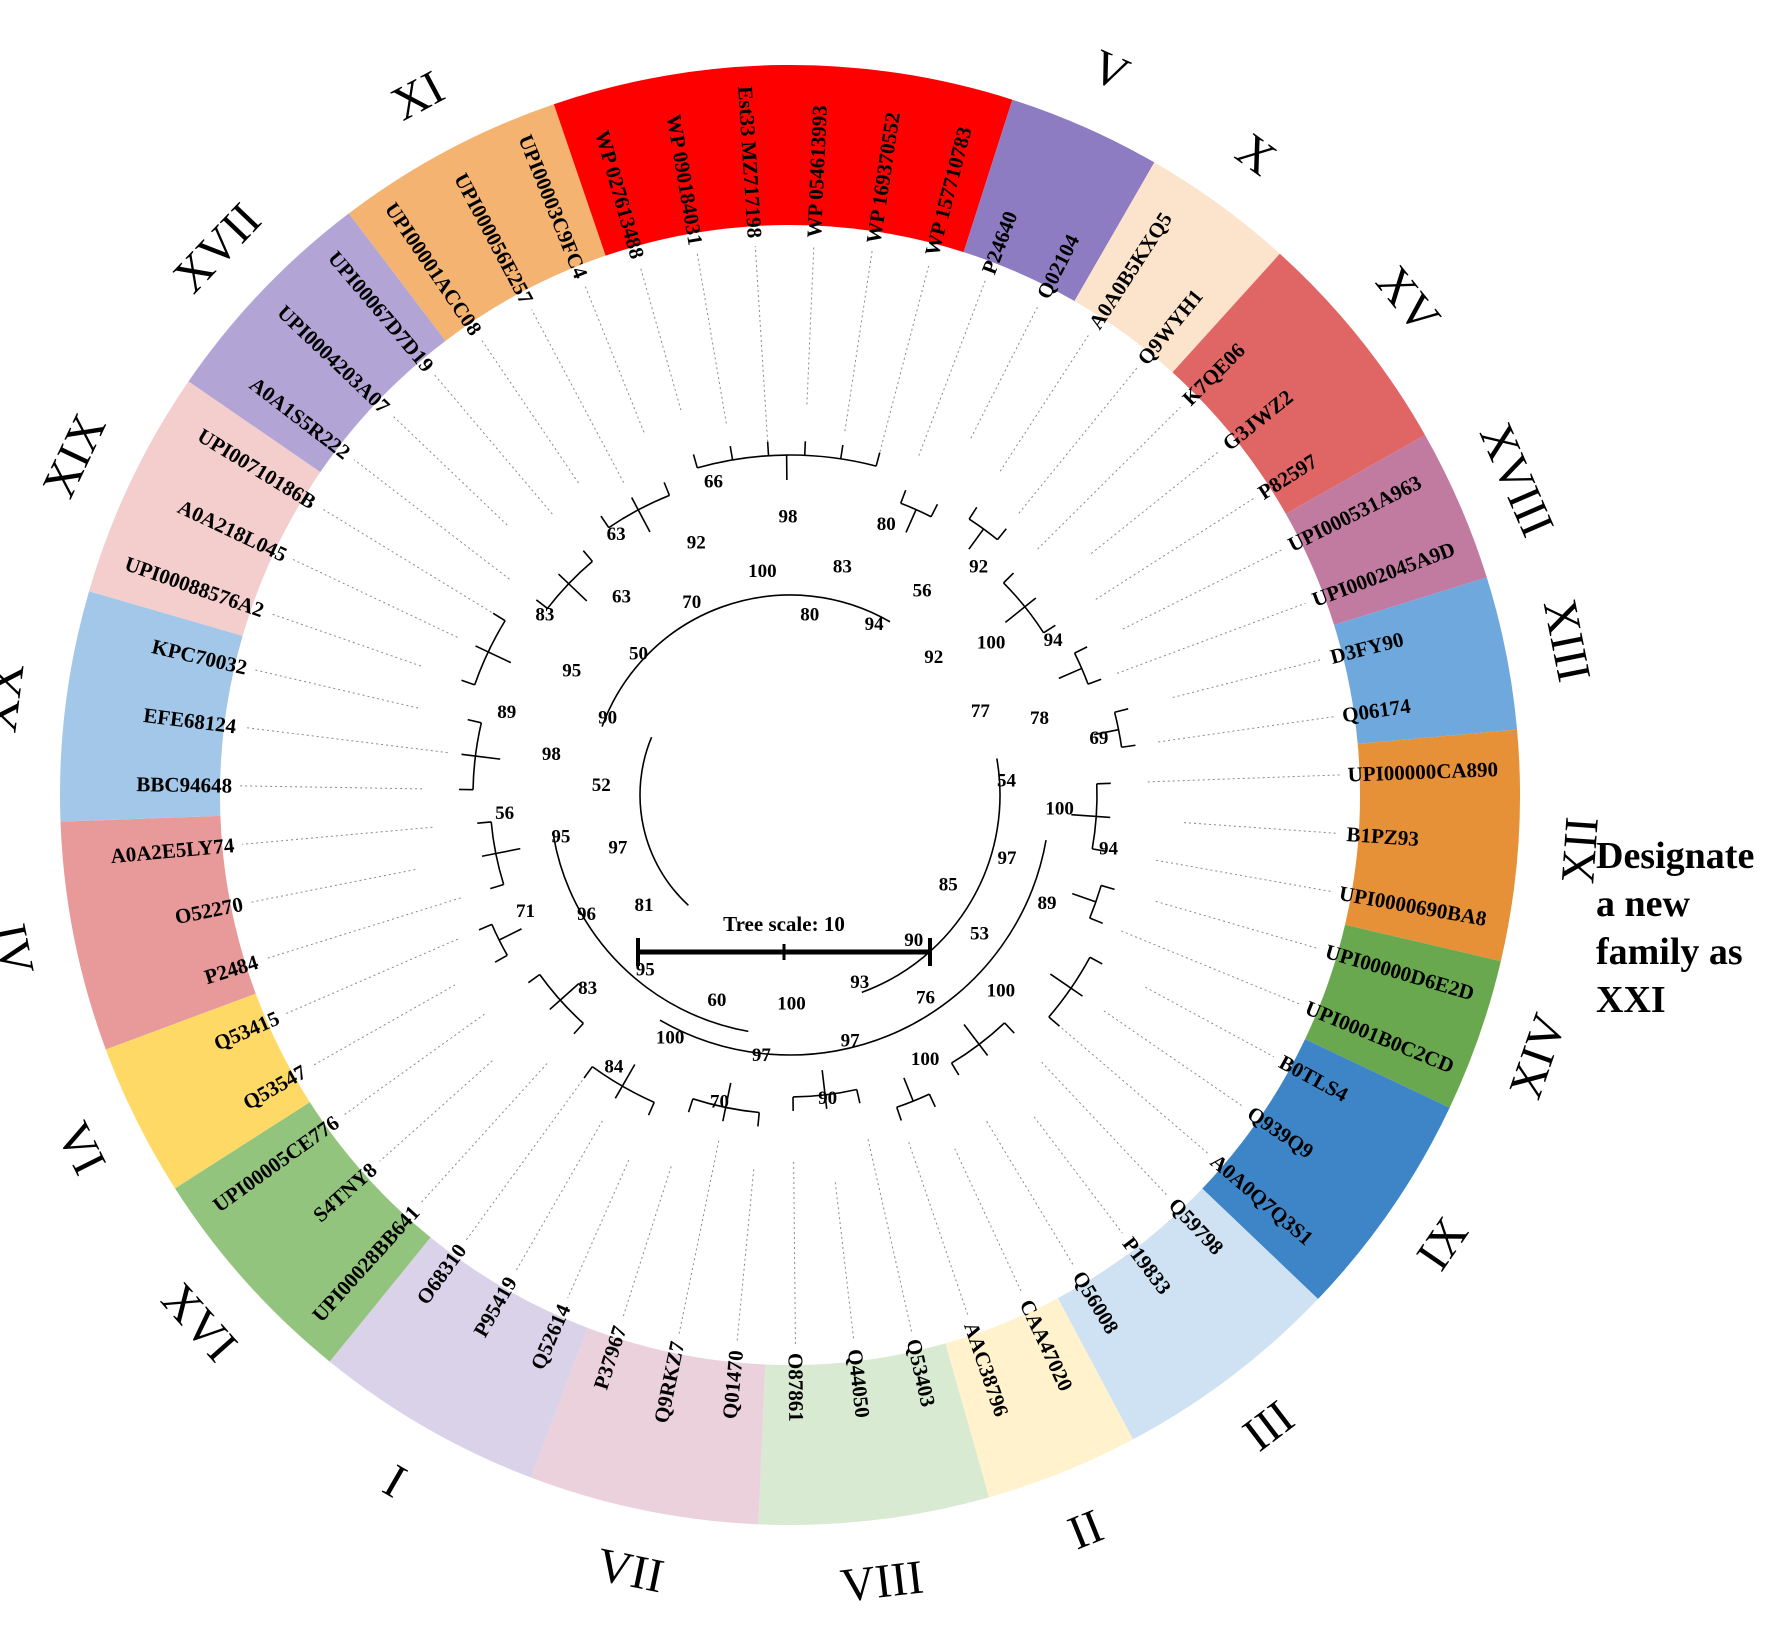 Image resolution: width=1772 pixels, height=1635 pixels. I want to click on support-value: 98, so click(788, 517).